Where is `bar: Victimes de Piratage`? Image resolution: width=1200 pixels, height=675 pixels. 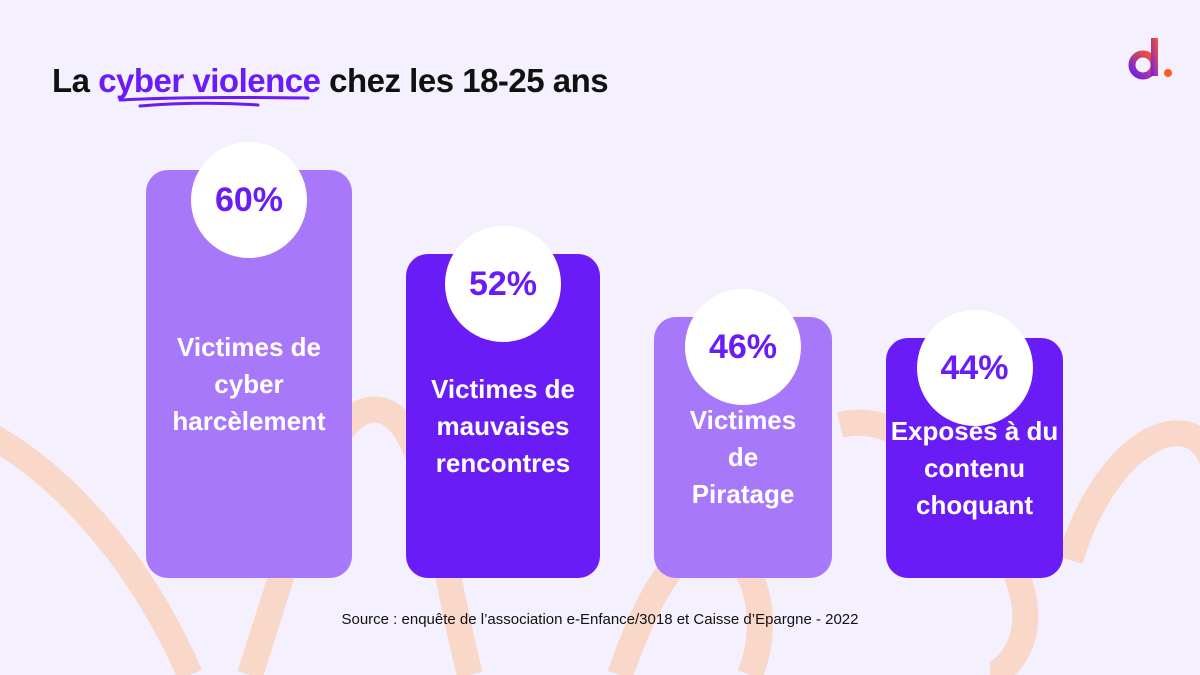
bar: Victimes de Piratage is located at coordinates (743, 447).